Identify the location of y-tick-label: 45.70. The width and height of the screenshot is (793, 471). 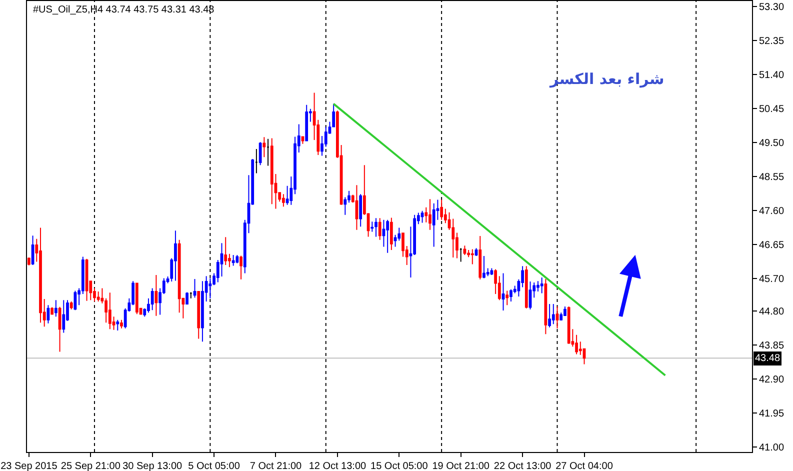
(771, 280).